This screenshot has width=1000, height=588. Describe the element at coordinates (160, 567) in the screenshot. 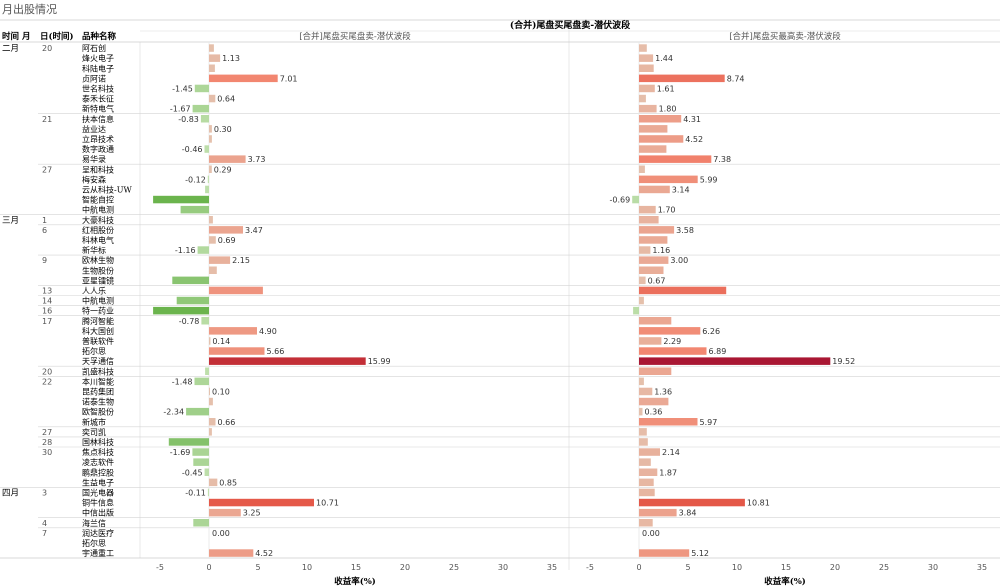

I see `x-tick-label-panel-1: -5` at that location.